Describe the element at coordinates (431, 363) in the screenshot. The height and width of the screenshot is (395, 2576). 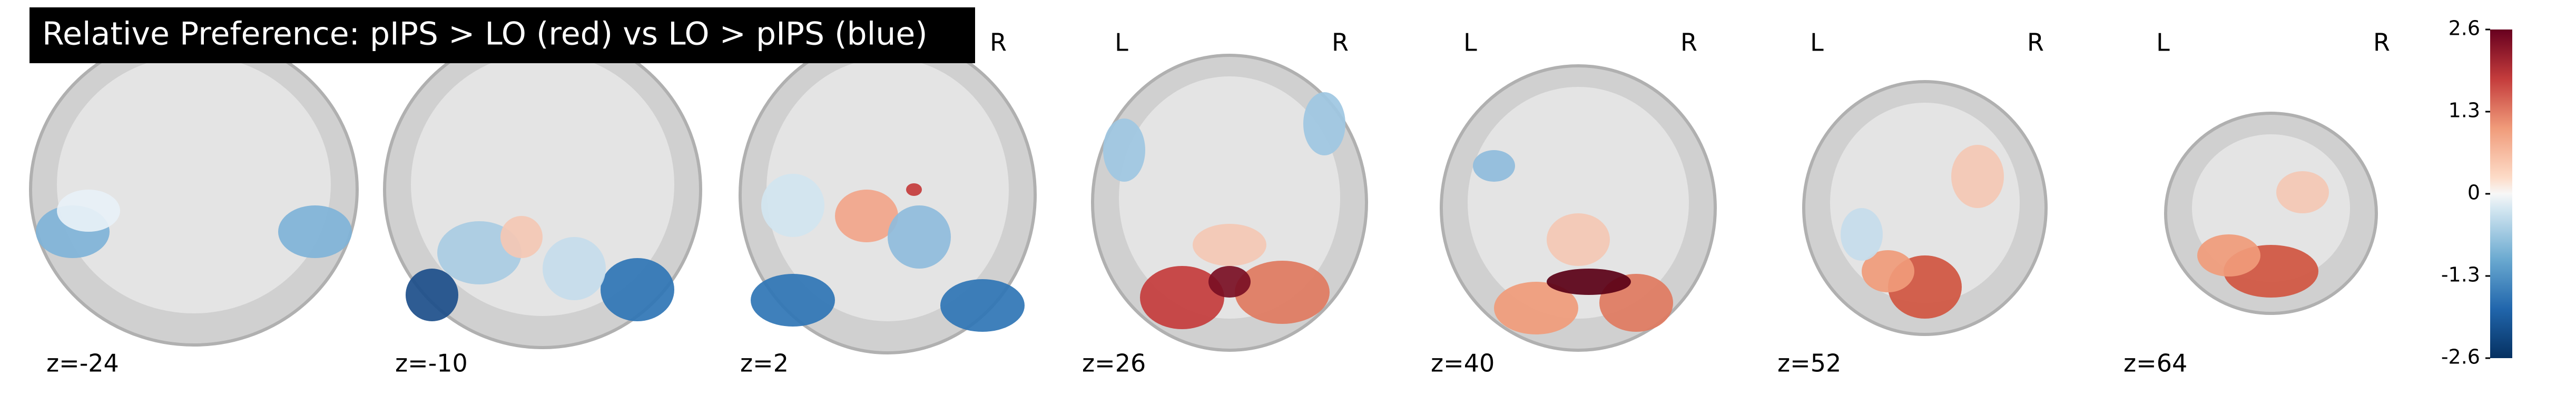
I see `slice-label: z=-10` at that location.